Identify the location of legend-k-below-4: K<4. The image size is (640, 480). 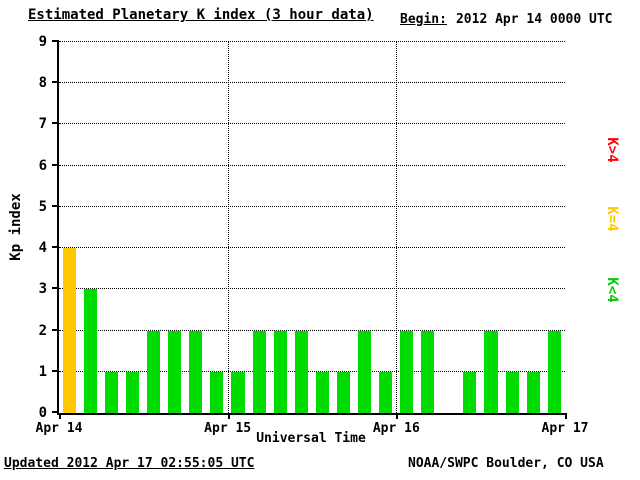
(612, 290).